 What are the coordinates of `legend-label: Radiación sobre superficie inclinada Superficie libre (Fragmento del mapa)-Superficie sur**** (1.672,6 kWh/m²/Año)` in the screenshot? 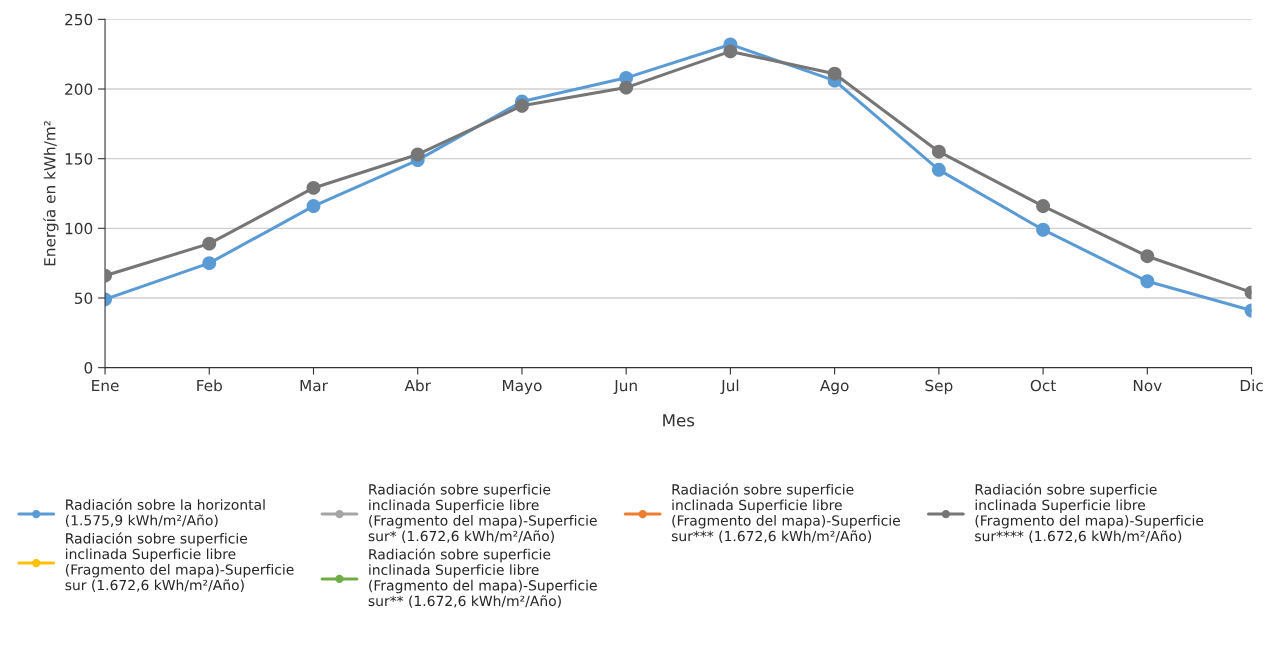 It's located at (1089, 513).